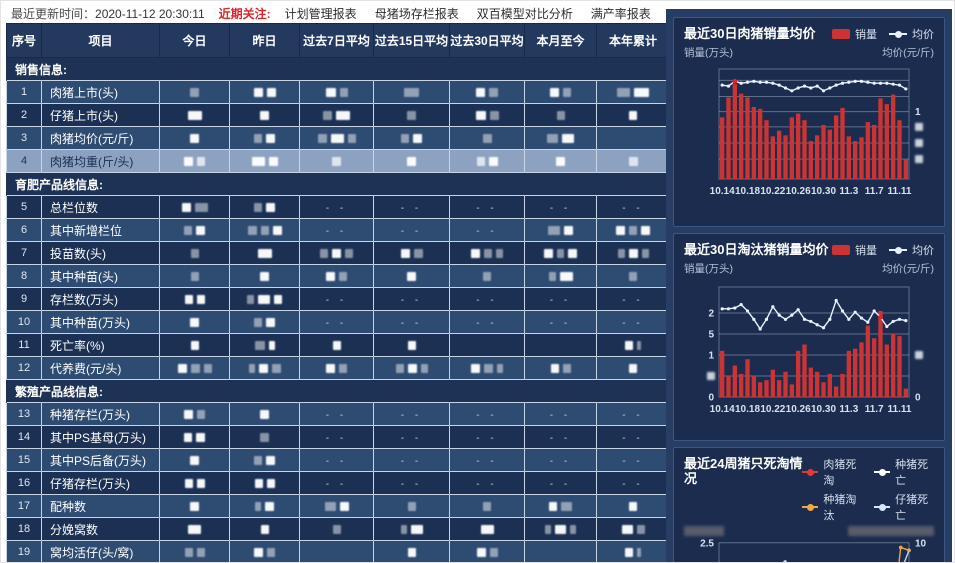 The height and width of the screenshot is (563, 955). Describe the element at coordinates (338, 483) in the screenshot. I see `table-row: 16 仔猪存栏(万头) - - - - - - - - - -` at that location.